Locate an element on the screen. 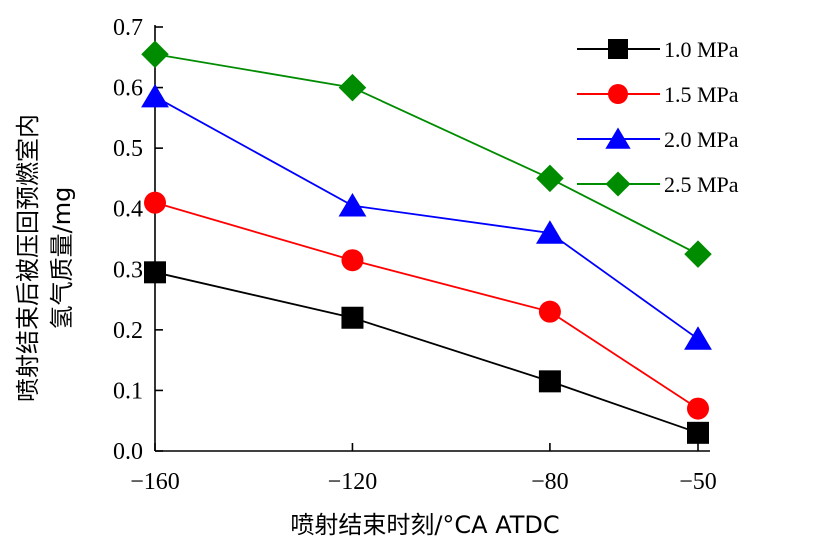 Image resolution: width=835 pixels, height=554 pixels. legend-label: 1.5 MPa is located at coordinates (701, 94).